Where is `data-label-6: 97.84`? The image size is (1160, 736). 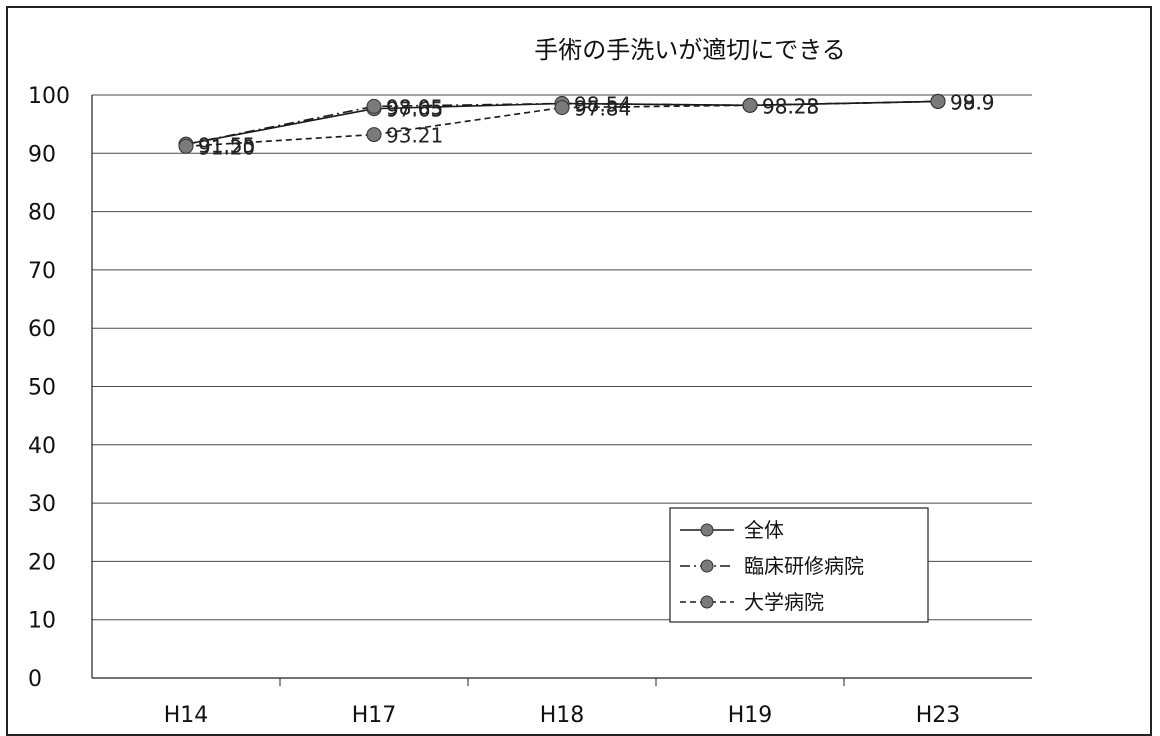 data-label-6: 97.84 is located at coordinates (602, 109).